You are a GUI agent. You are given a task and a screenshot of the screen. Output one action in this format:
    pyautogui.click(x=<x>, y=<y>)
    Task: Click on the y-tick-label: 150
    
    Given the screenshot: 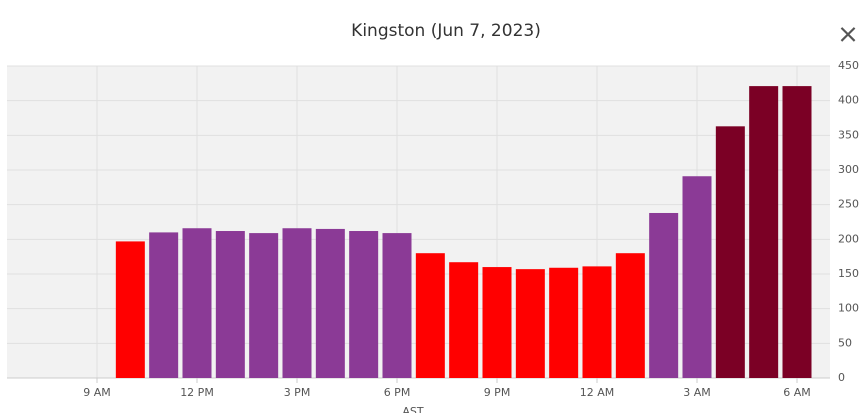 What is the action you would take?
    pyautogui.click(x=848, y=273)
    